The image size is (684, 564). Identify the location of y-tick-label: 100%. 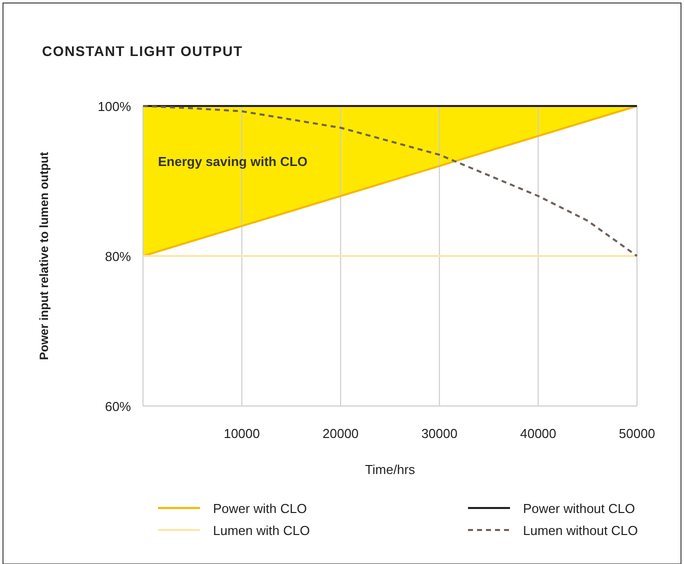
(115, 106).